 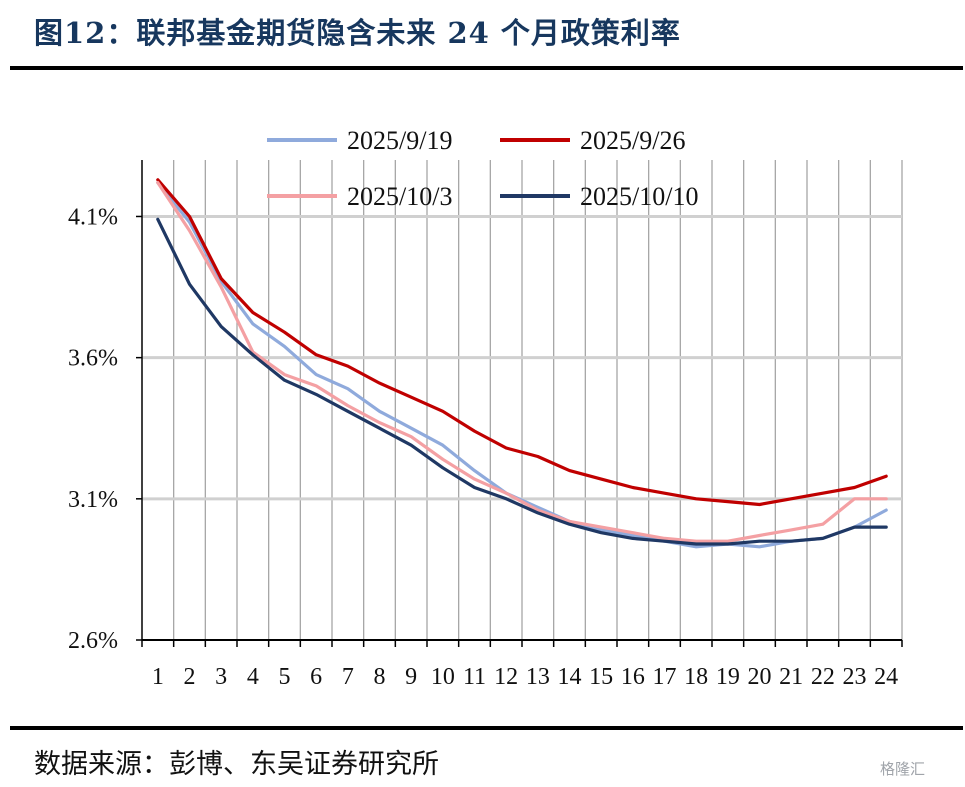 I want to click on x-tick-label: 6, so click(x=316, y=677).